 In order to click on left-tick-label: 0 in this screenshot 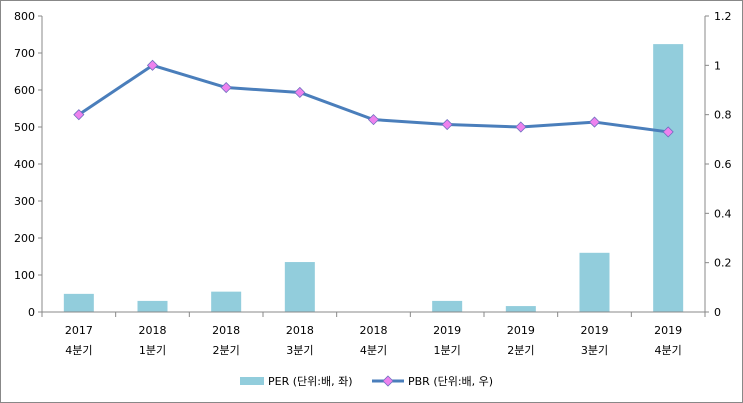, I will do `click(31, 312)`.